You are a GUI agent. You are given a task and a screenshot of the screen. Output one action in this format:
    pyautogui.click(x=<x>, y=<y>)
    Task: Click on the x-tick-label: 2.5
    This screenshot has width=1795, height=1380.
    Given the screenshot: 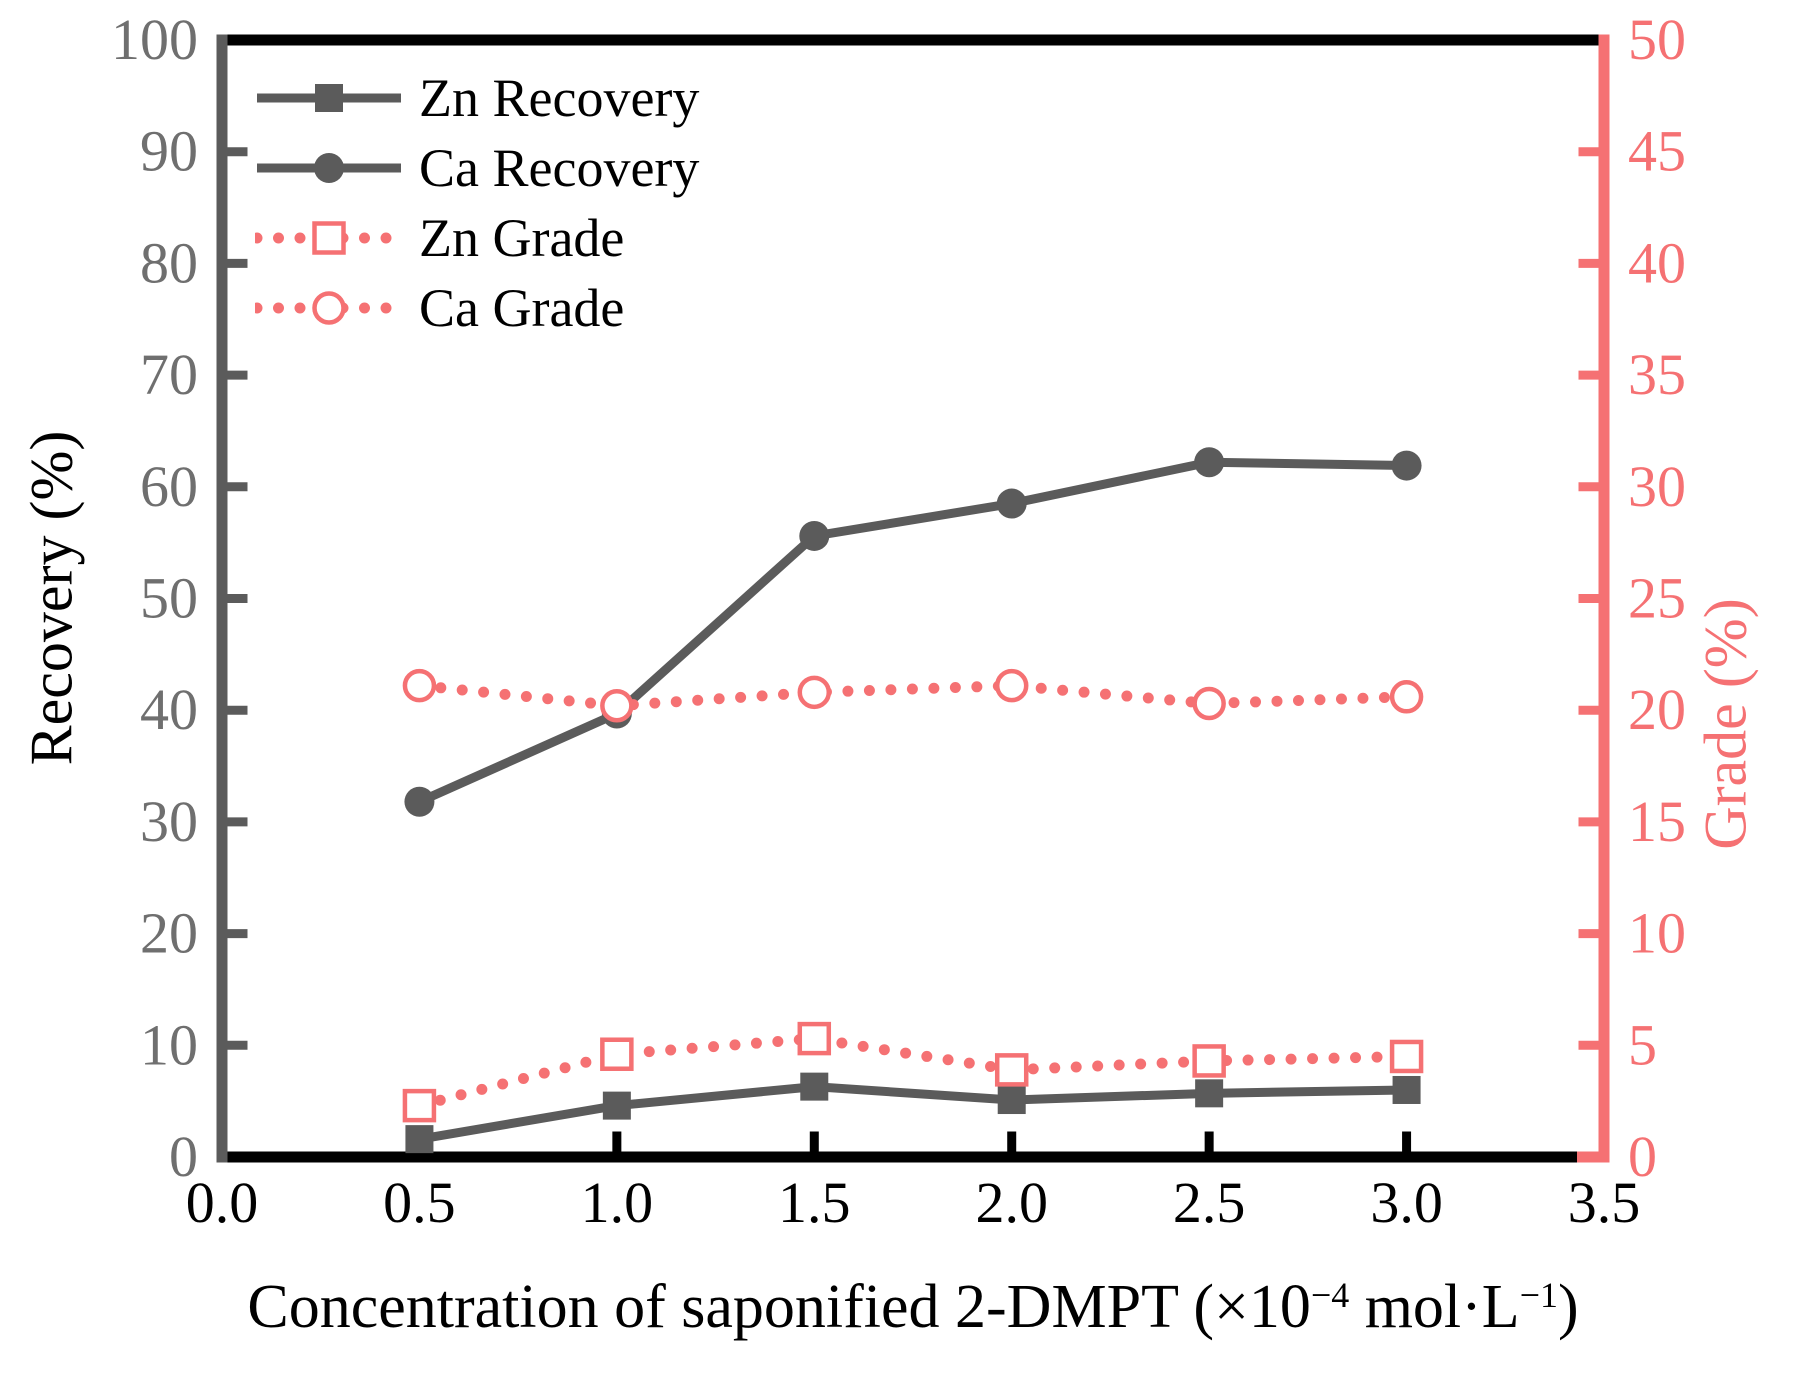 What is the action you would take?
    pyautogui.click(x=1209, y=1202)
    